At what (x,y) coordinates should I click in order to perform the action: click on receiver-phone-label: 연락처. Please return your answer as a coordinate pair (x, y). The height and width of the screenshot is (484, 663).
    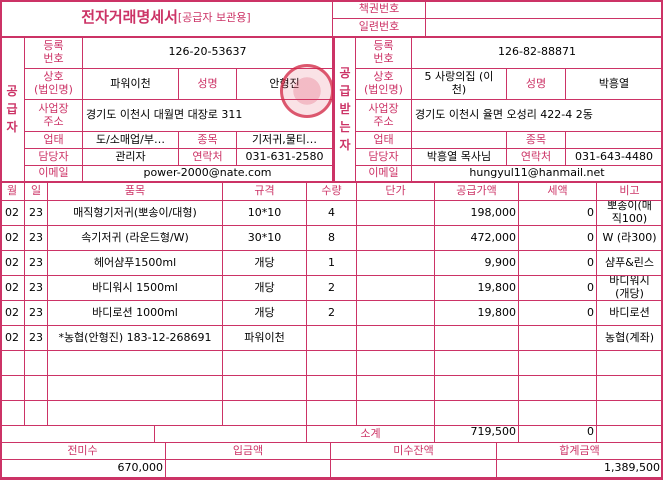
    Looking at the image, I should click on (536, 157).